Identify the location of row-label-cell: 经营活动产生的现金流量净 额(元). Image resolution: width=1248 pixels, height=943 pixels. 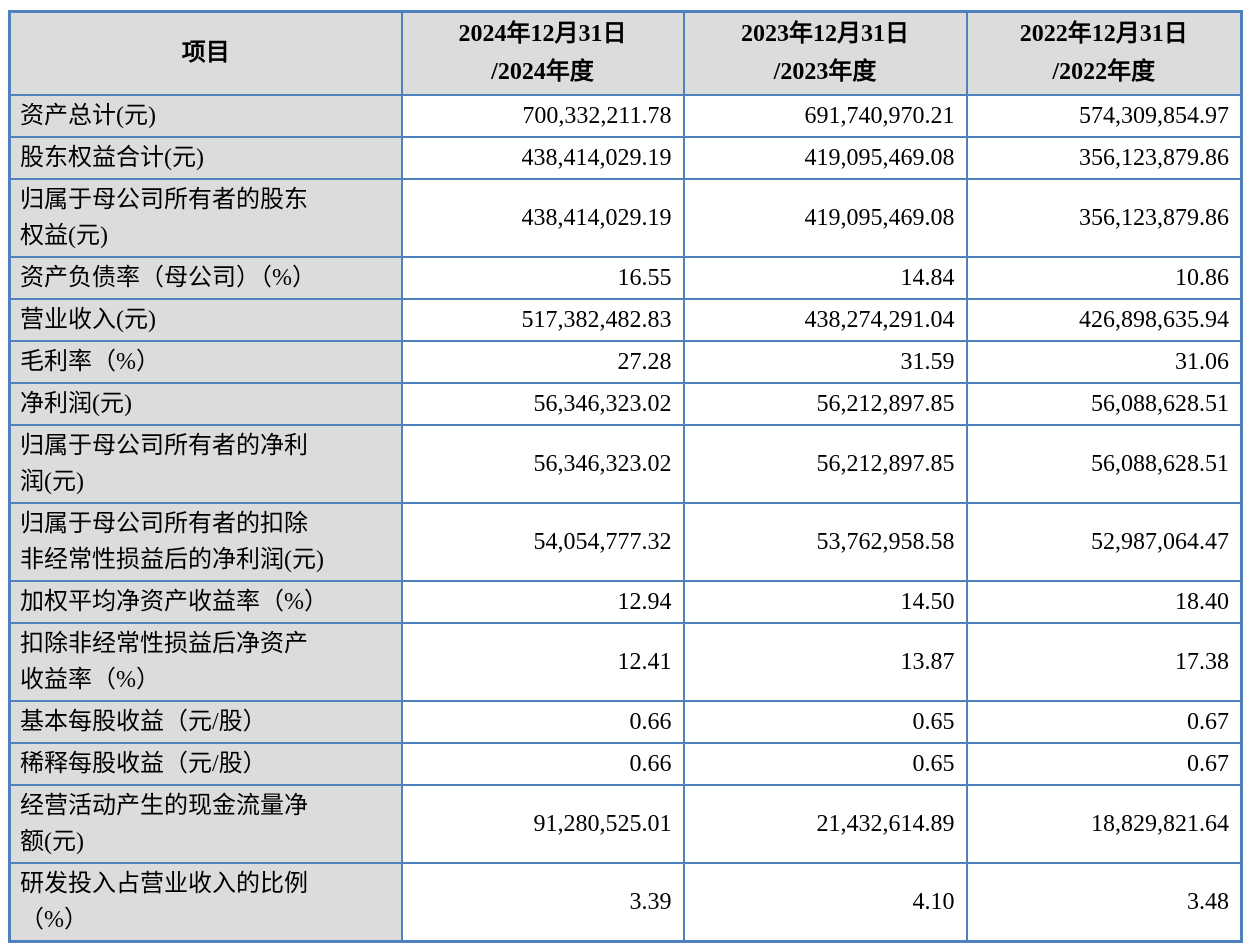
(205, 823).